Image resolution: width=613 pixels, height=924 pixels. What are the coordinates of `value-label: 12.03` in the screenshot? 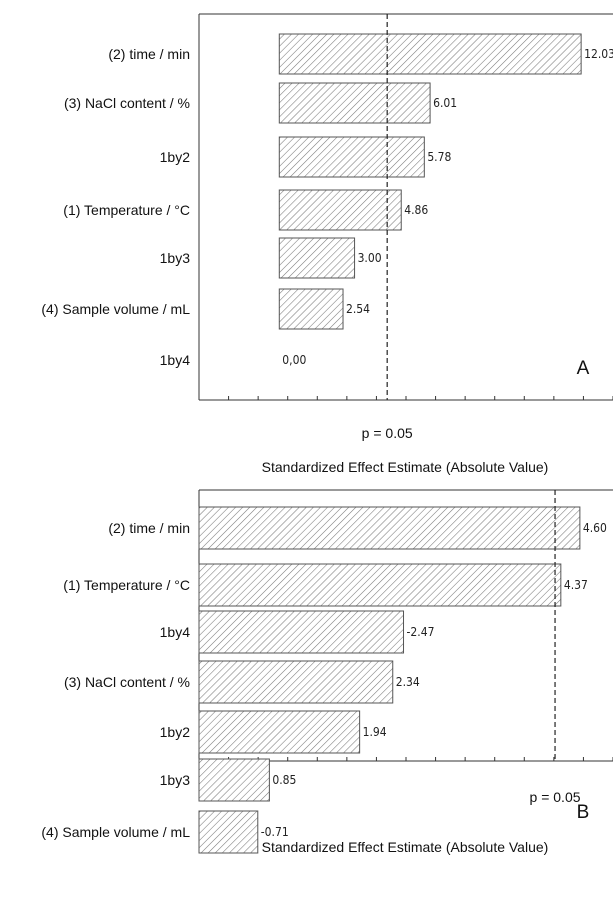 It's located at (598, 54).